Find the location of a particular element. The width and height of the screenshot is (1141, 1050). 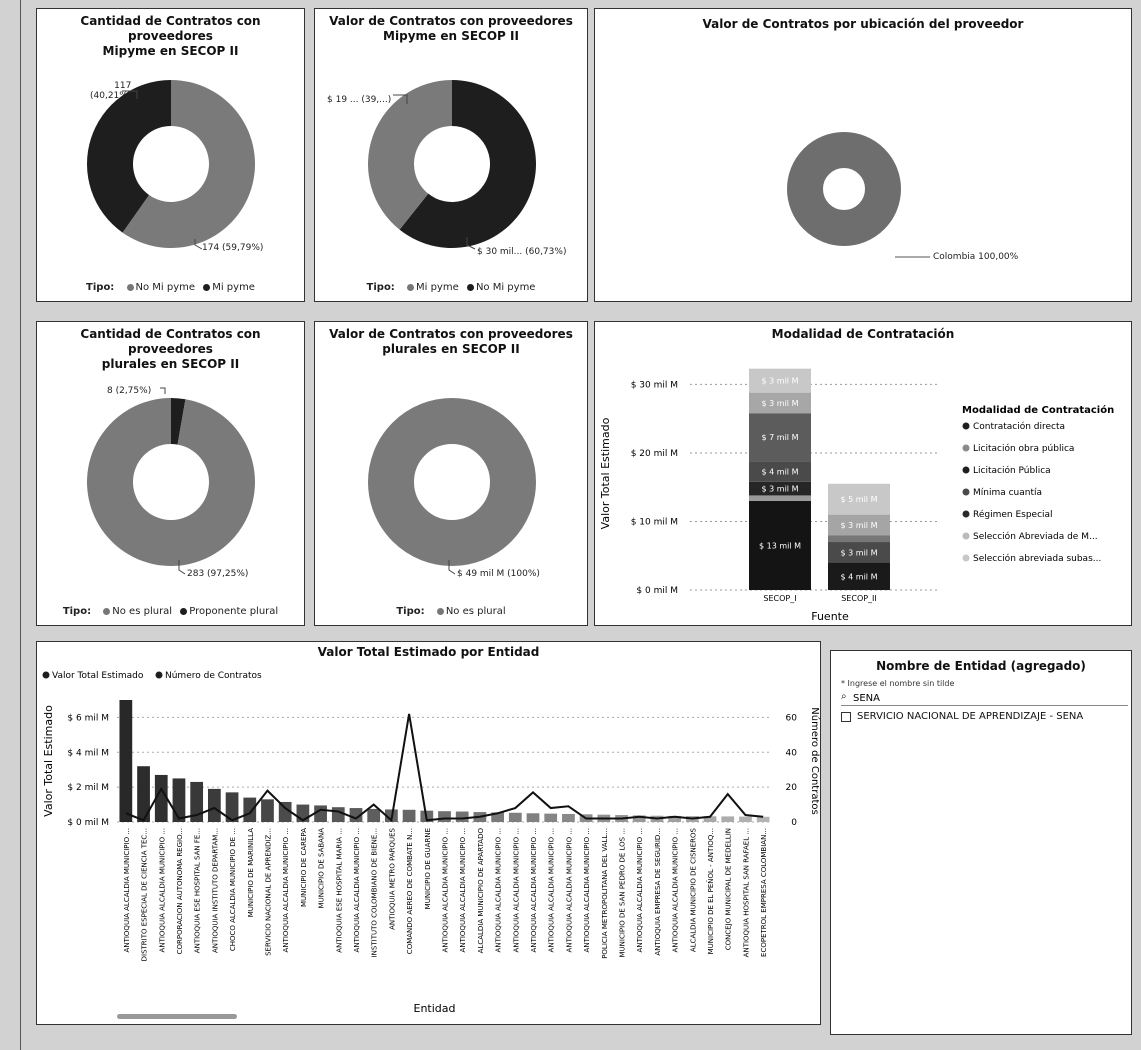

checkbox is located at coordinates (846, 716).